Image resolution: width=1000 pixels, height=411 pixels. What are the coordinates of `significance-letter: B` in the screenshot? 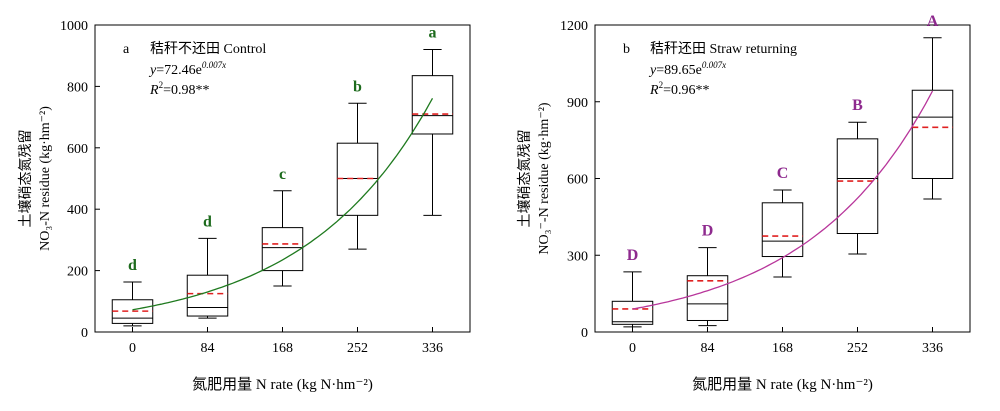 It's located at (857, 105).